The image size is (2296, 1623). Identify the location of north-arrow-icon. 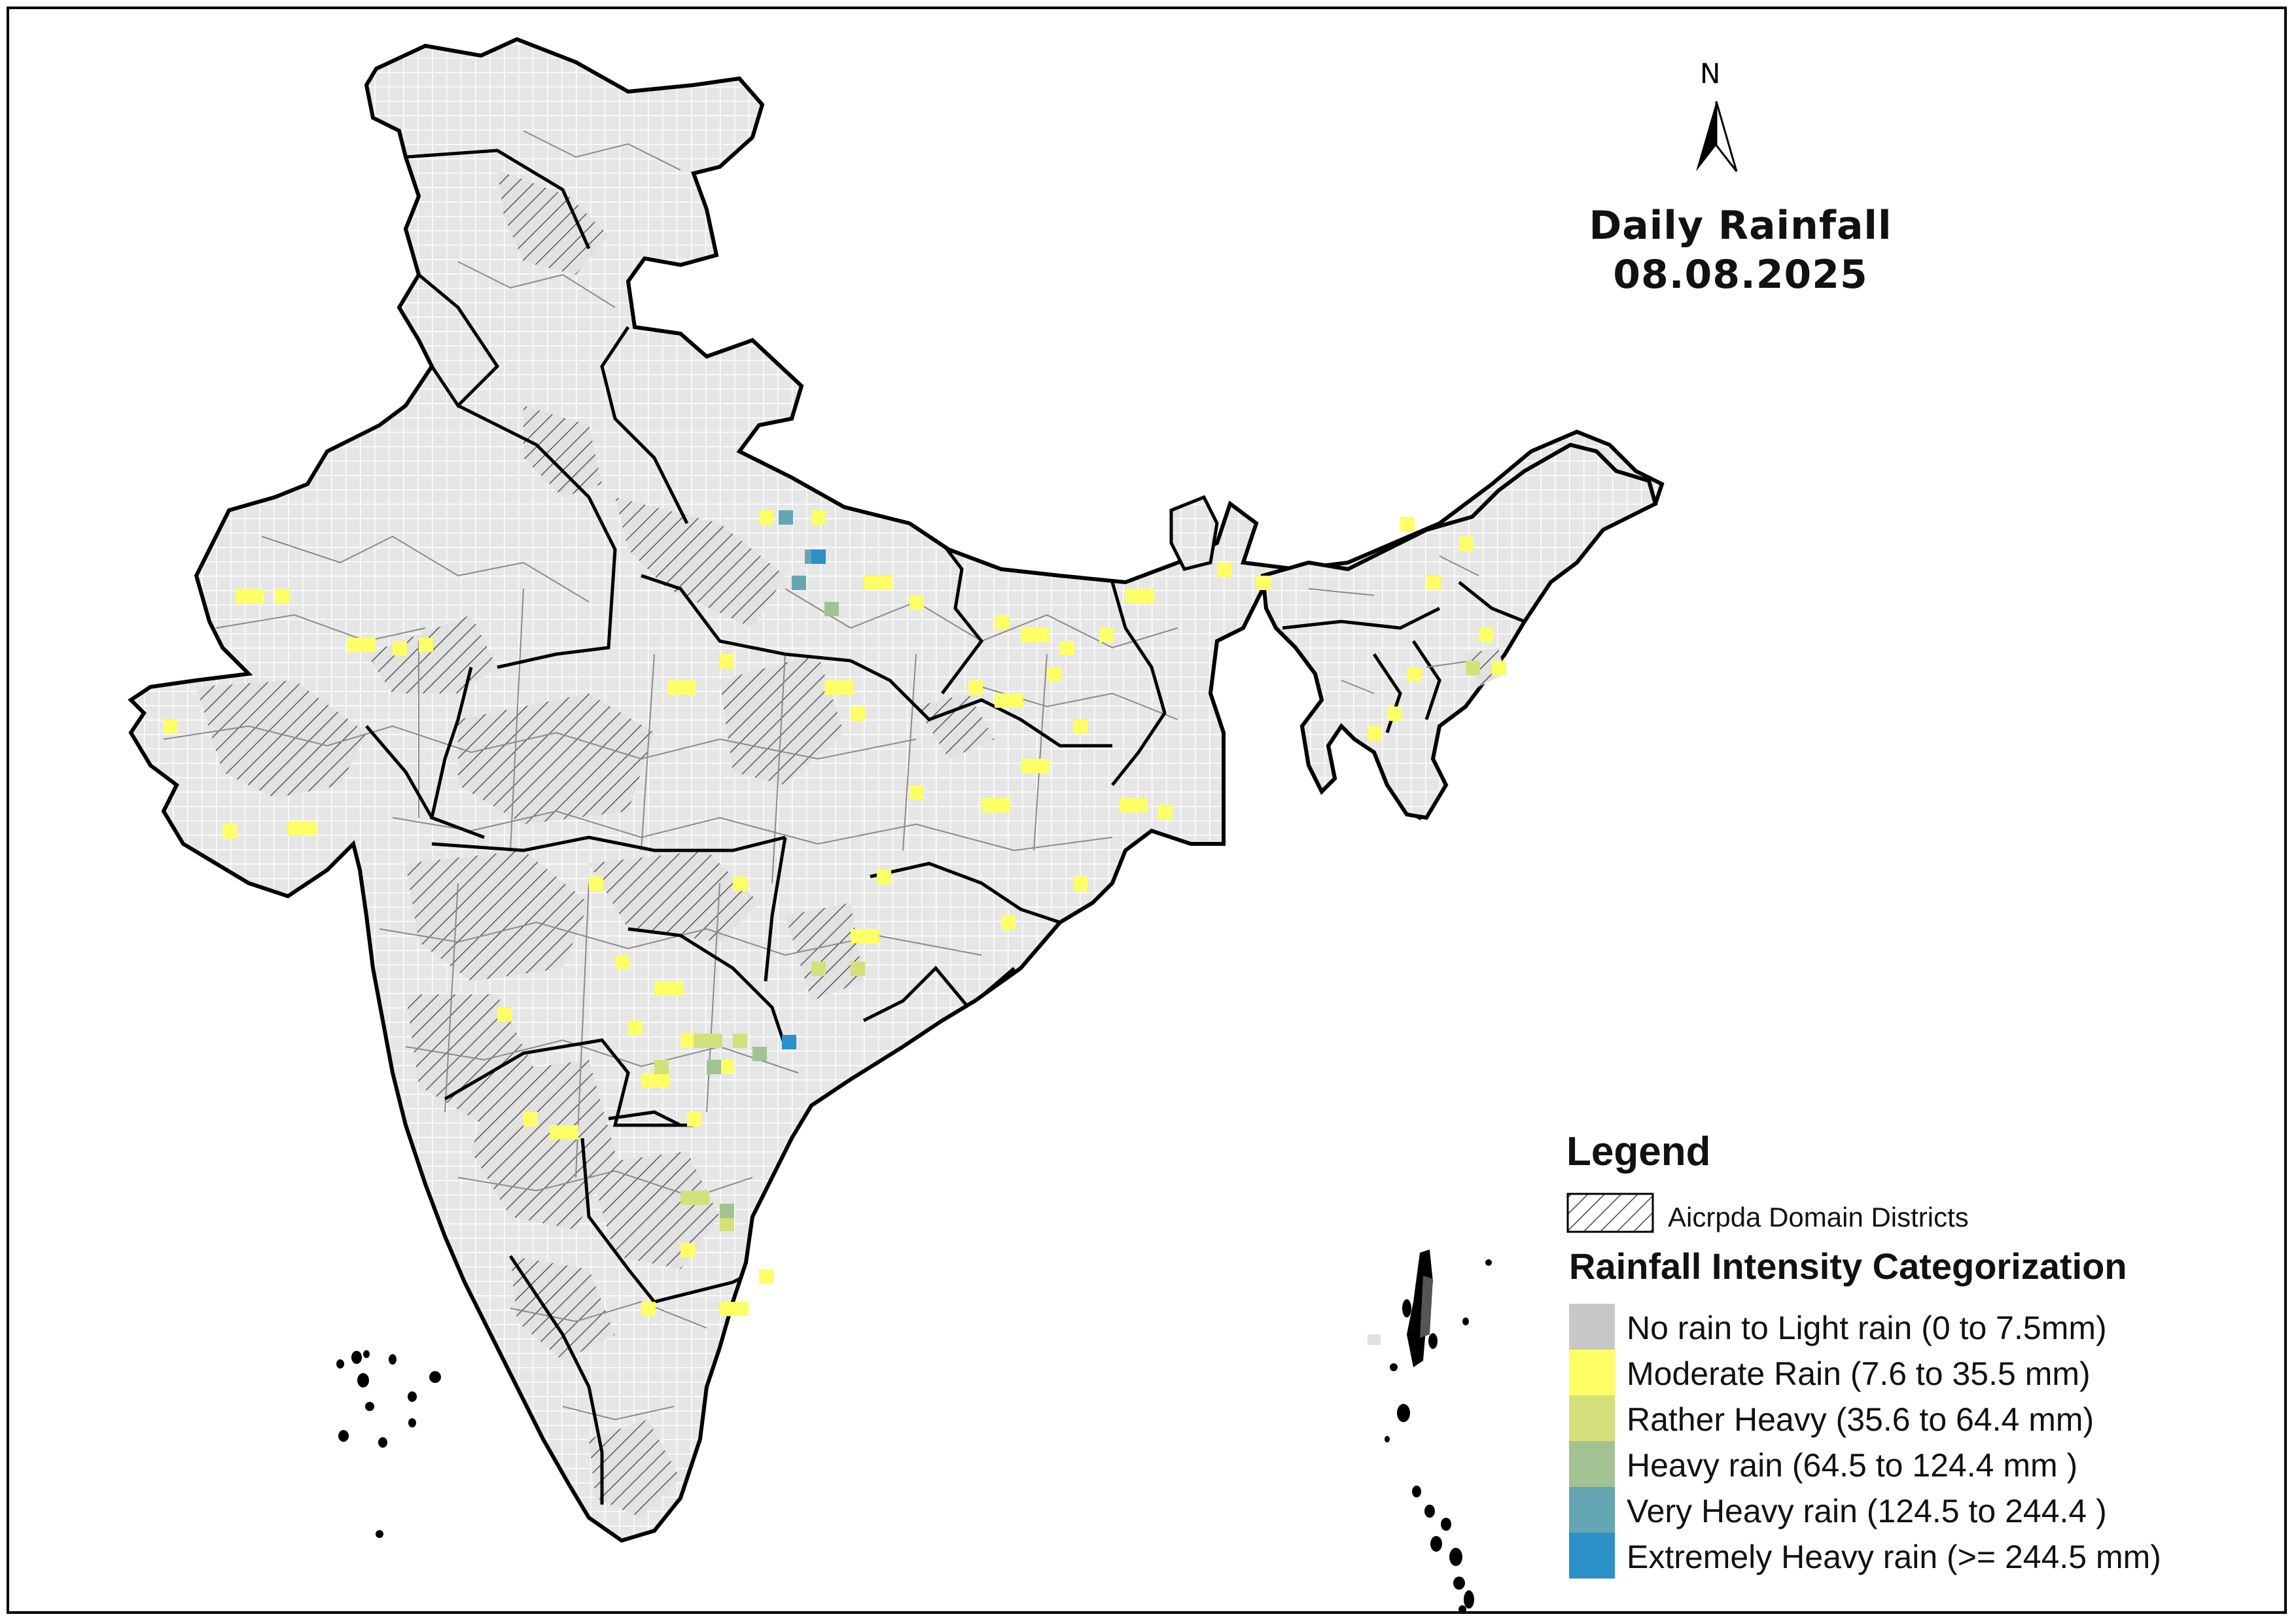
(1717, 136).